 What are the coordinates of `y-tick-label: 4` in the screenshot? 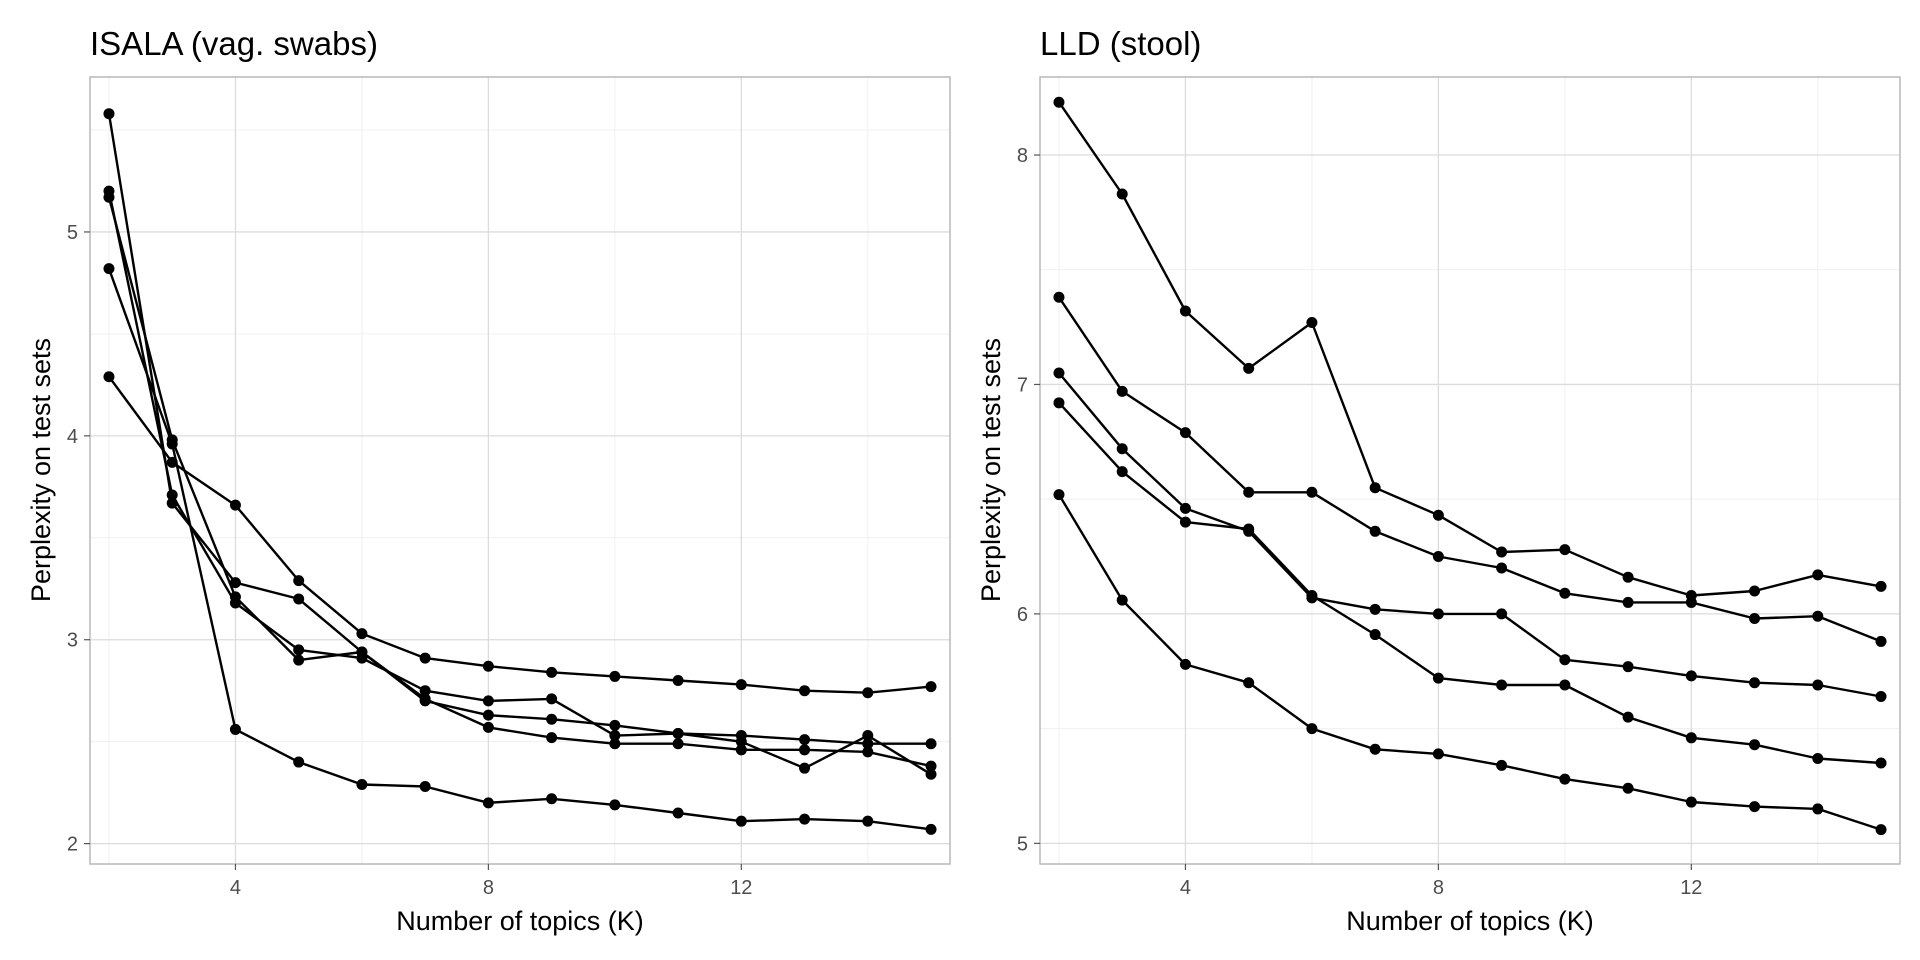 It's located at (72, 437).